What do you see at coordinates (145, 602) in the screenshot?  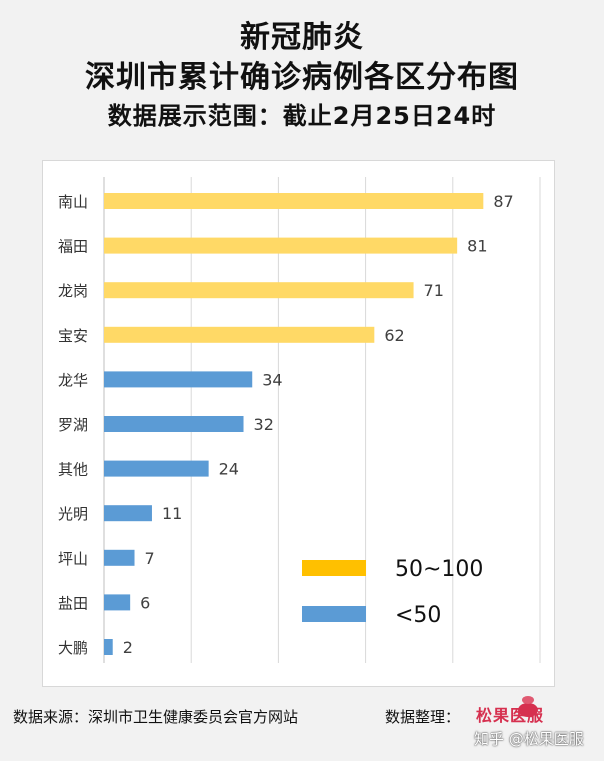 I see `data-label: 6` at bounding box center [145, 602].